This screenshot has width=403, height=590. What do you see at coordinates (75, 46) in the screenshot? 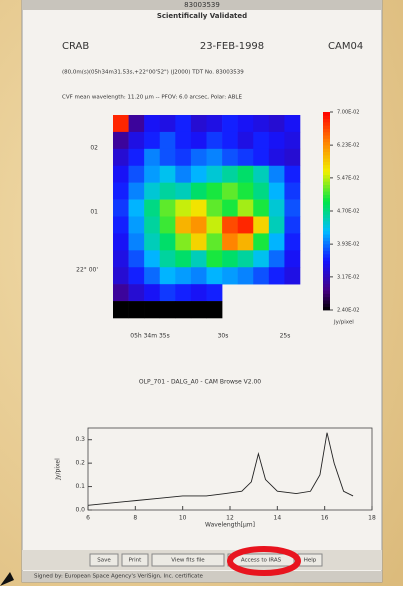
I see `object: CRAB` at bounding box center [75, 46].